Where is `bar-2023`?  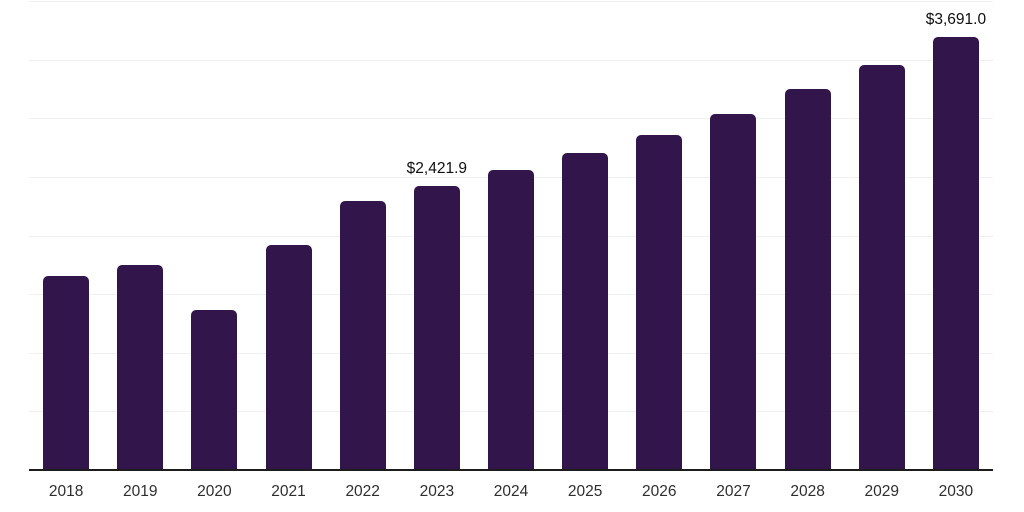
bar-2023 is located at coordinates (436, 328).